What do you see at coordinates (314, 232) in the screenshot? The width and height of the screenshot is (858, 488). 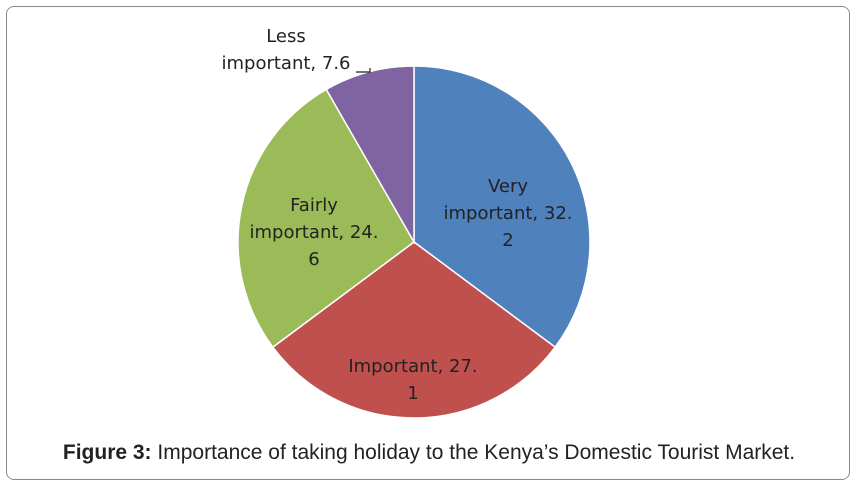 I see `slice-label-fairly-important: Fairly important, 24. 6` at bounding box center [314, 232].